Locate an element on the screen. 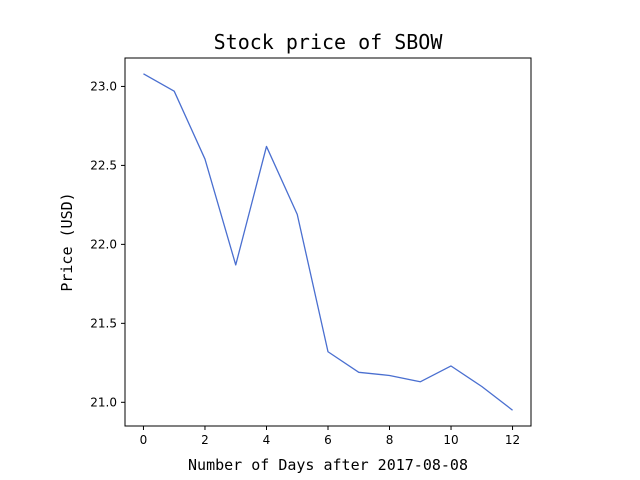  x-tick-label: 4 is located at coordinates (267, 440).